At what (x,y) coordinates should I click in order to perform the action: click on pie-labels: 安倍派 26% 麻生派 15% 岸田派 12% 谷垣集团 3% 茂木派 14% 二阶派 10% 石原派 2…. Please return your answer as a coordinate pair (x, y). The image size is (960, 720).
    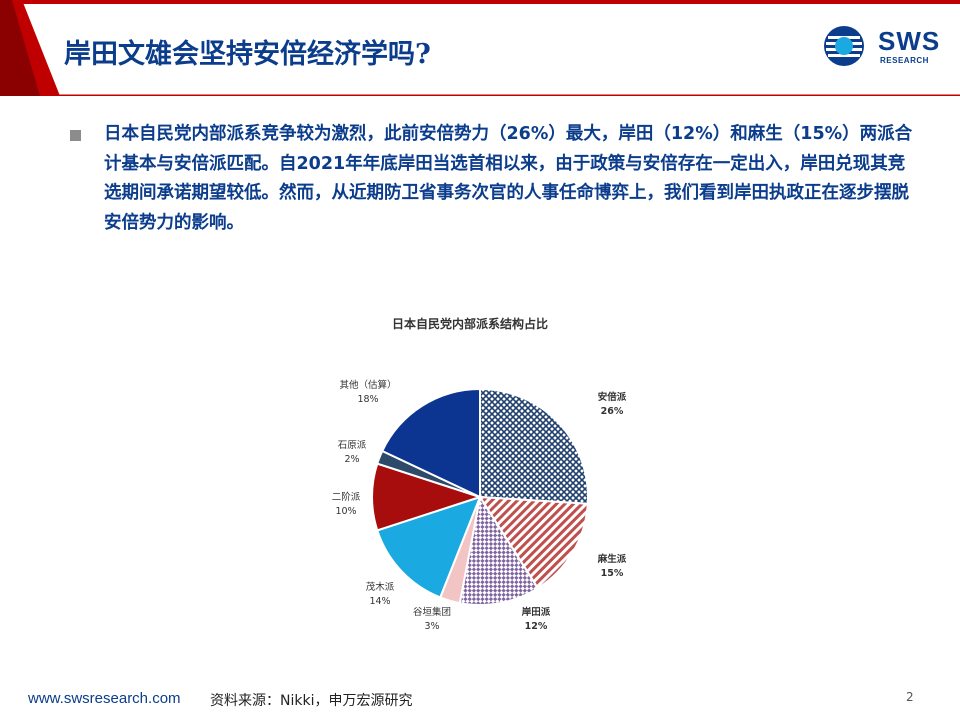
    Looking at the image, I should click on (479, 505).